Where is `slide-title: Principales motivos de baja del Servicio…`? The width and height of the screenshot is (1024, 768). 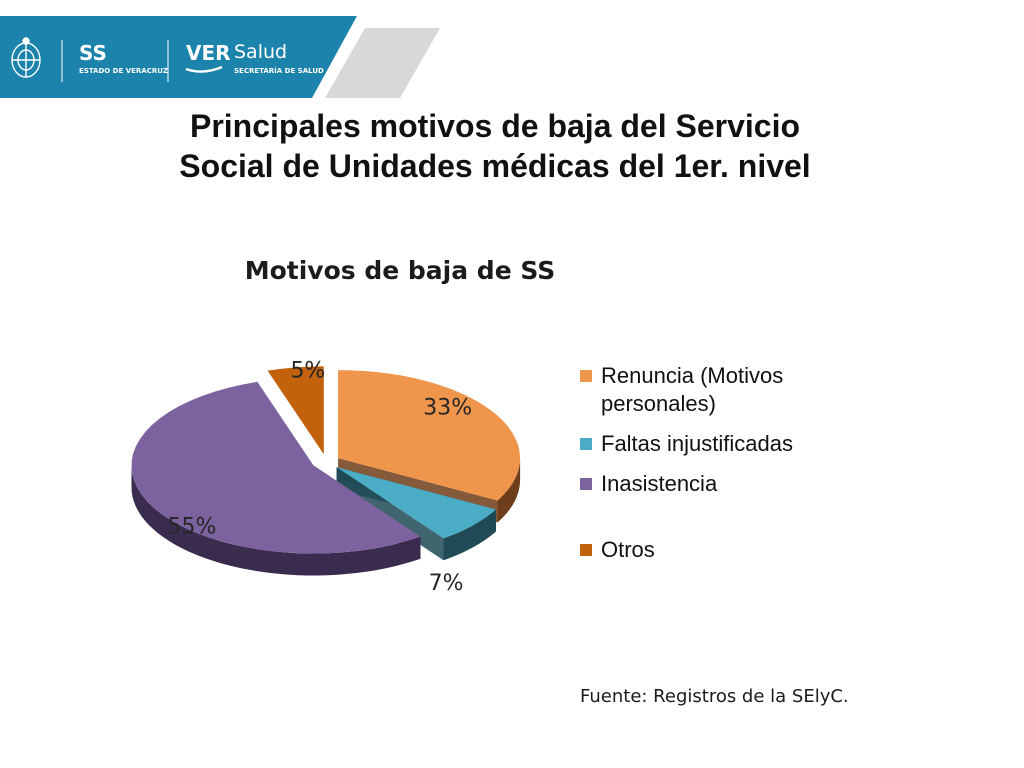 slide-title: Principales motivos de baja del Servicio… is located at coordinates (495, 146).